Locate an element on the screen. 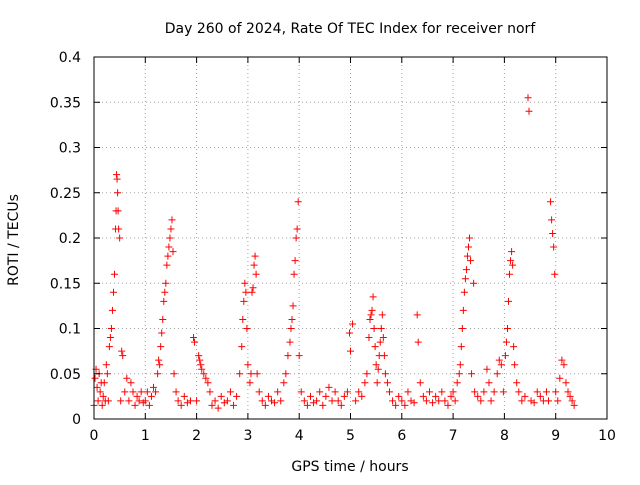 The height and width of the screenshot is (485, 640). y-tick-label: 0.15 is located at coordinates (65, 284).